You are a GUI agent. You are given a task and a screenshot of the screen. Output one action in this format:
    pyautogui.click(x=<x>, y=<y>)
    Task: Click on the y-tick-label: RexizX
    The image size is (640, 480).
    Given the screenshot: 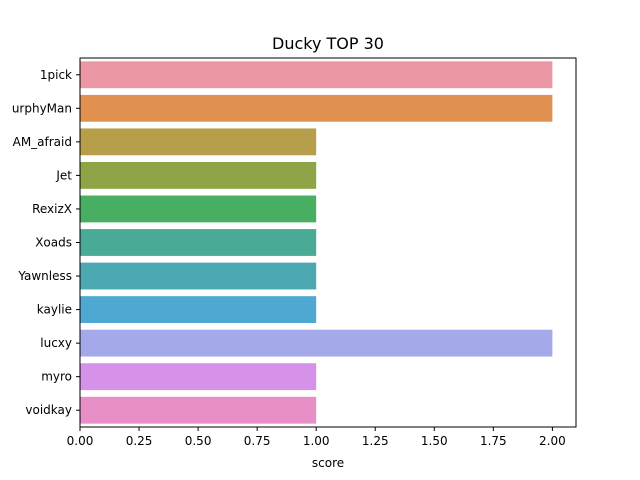 What is the action you would take?
    pyautogui.click(x=52, y=209)
    